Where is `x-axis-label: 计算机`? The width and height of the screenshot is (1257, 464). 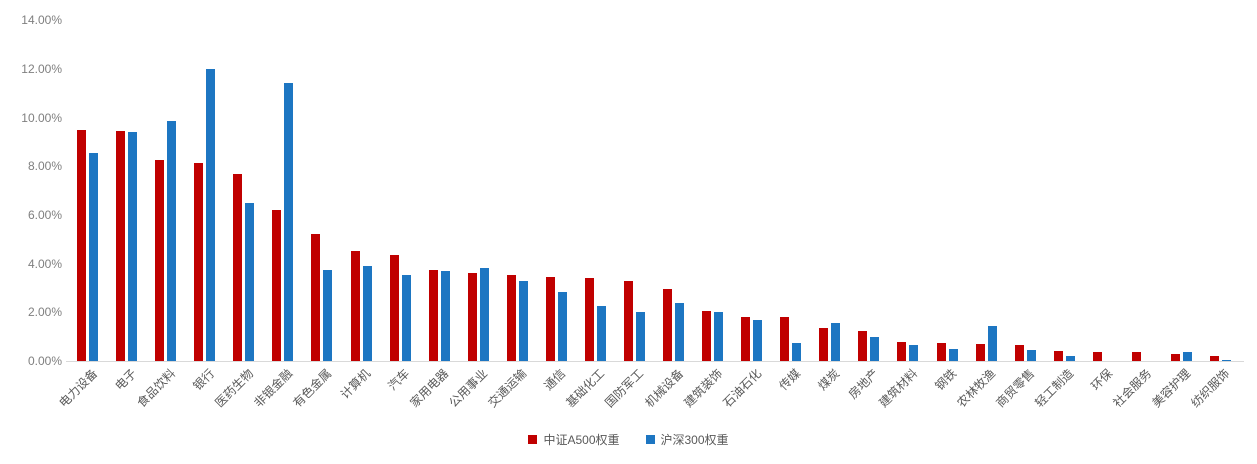 x-axis-label: 计算机 is located at coordinates (355, 384).